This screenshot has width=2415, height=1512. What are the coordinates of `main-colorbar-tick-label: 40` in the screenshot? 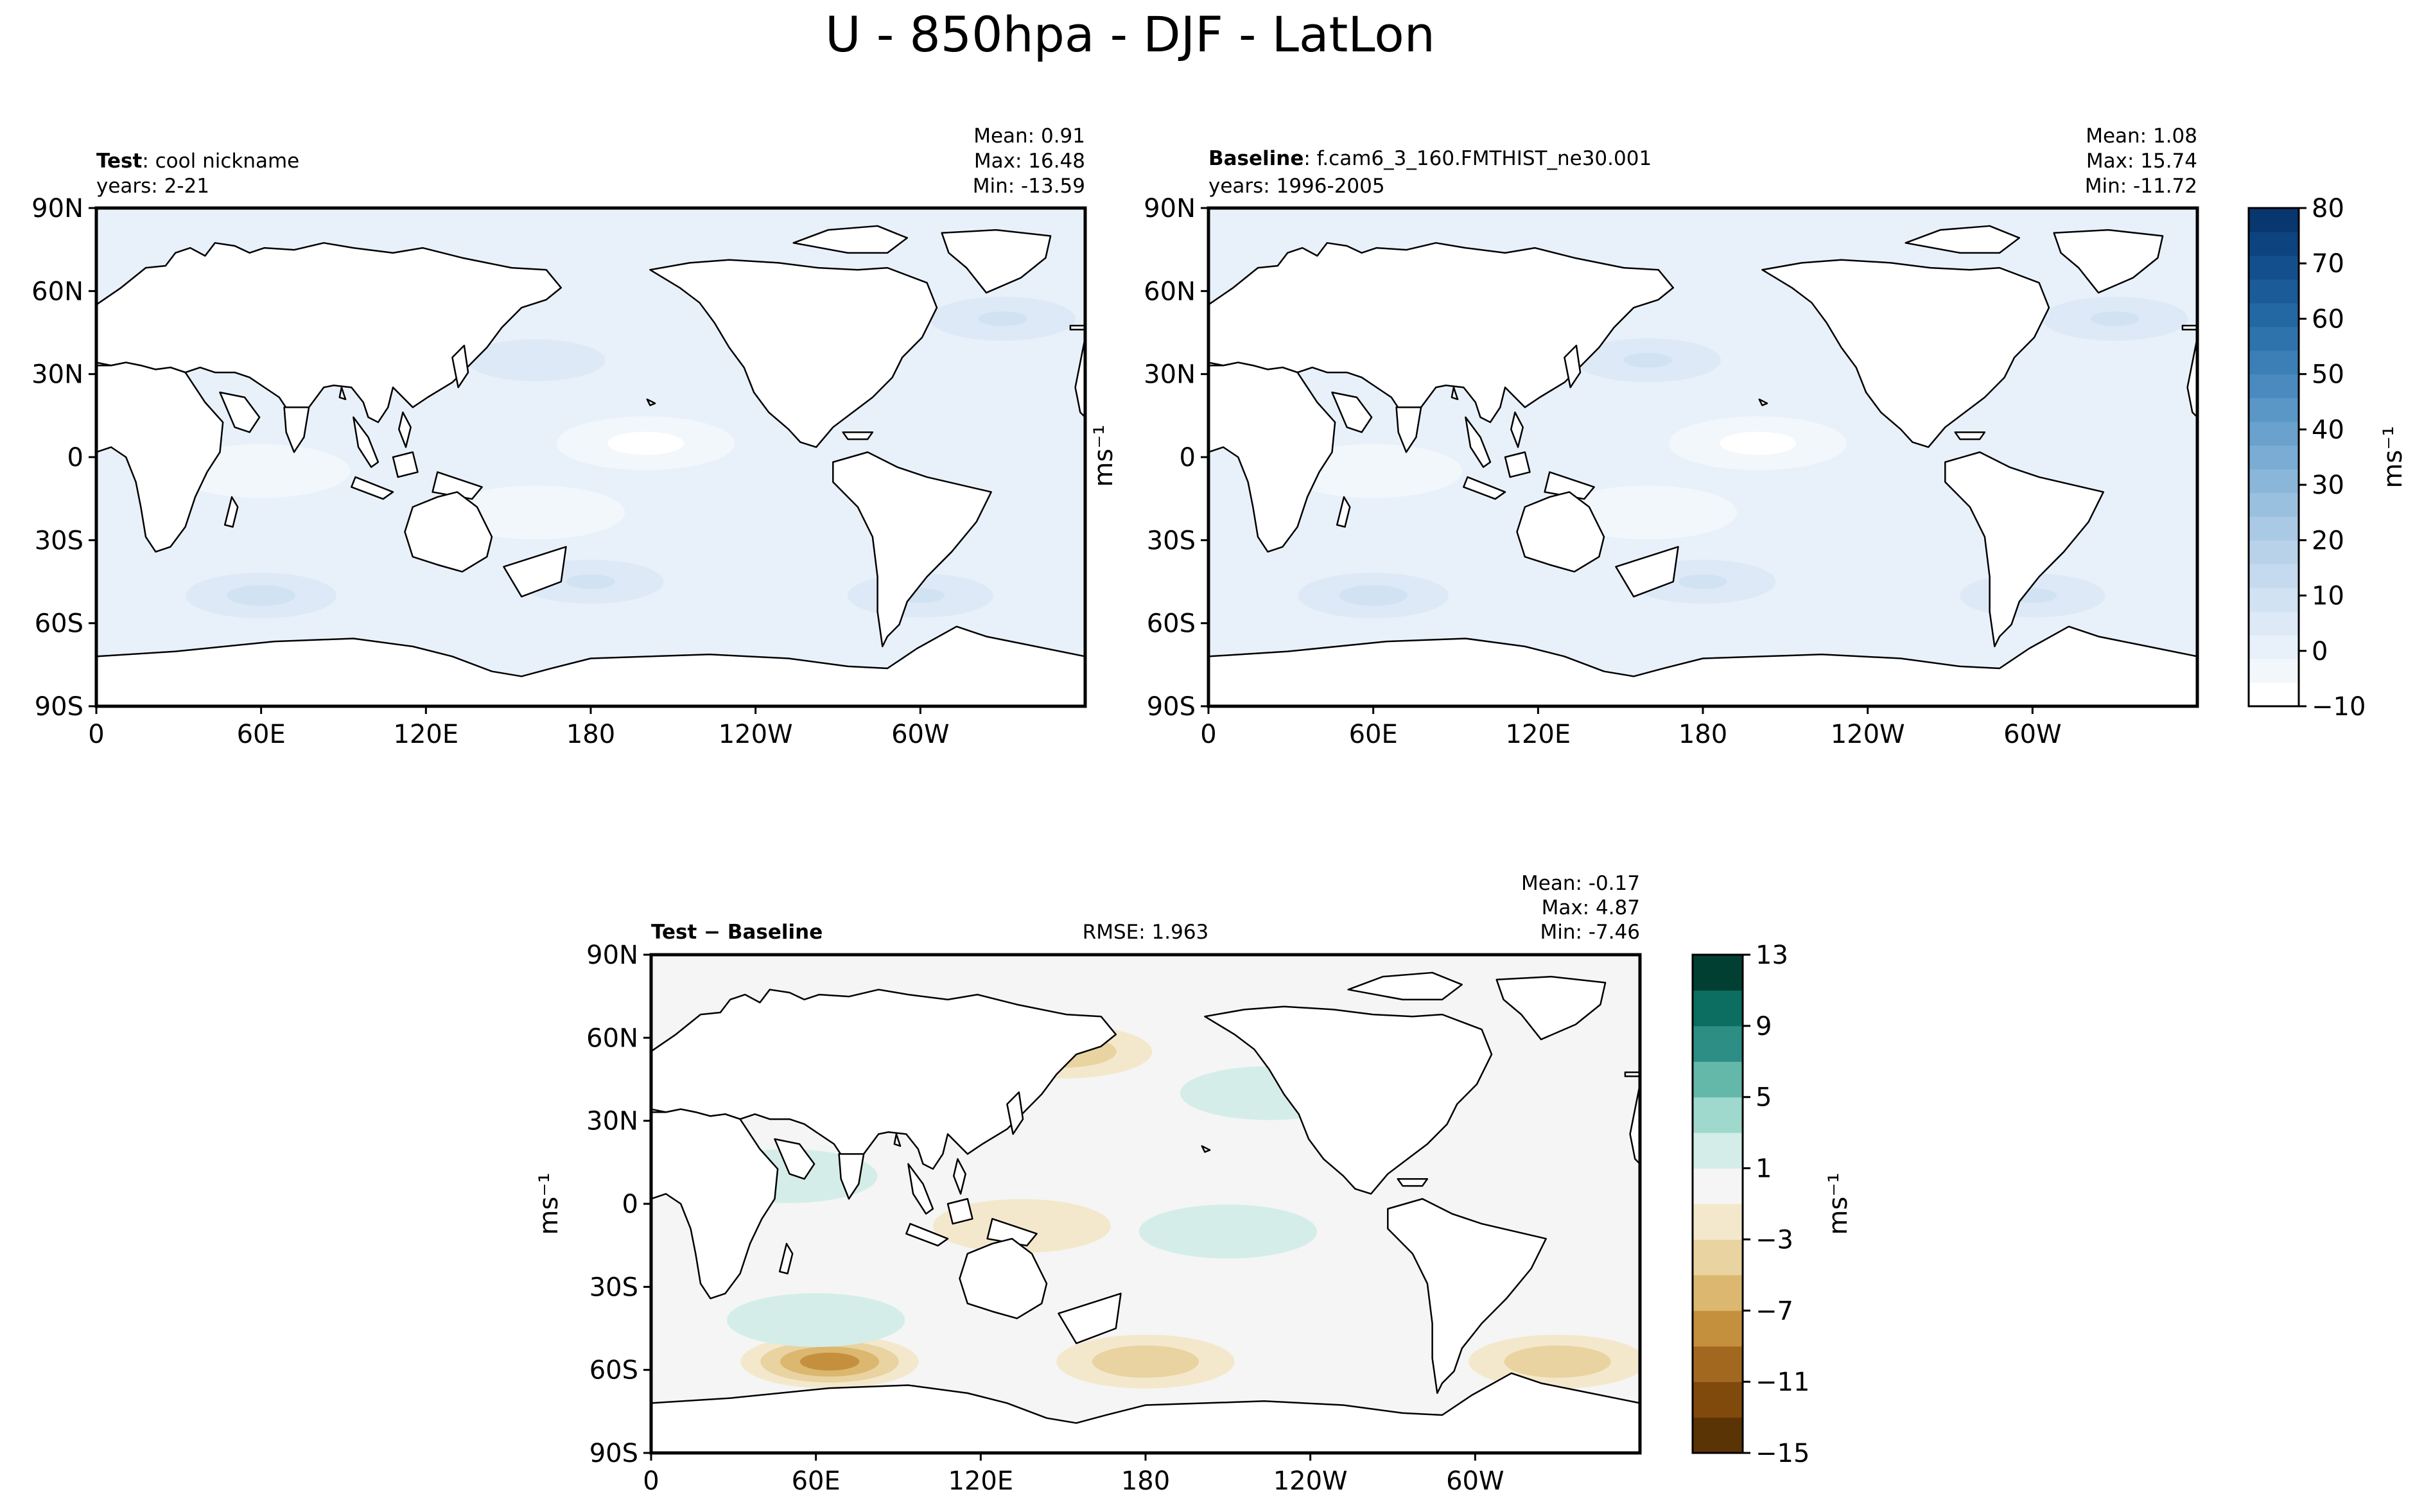 It's located at (2328, 430).